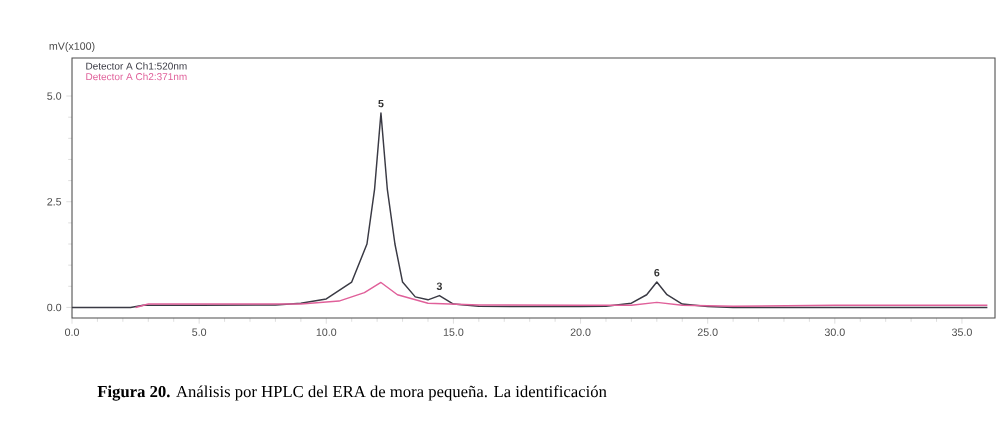 This screenshot has height=430, width=1003. Describe the element at coordinates (136, 66) in the screenshot. I see `text: Detector A Ch1:520nm` at that location.